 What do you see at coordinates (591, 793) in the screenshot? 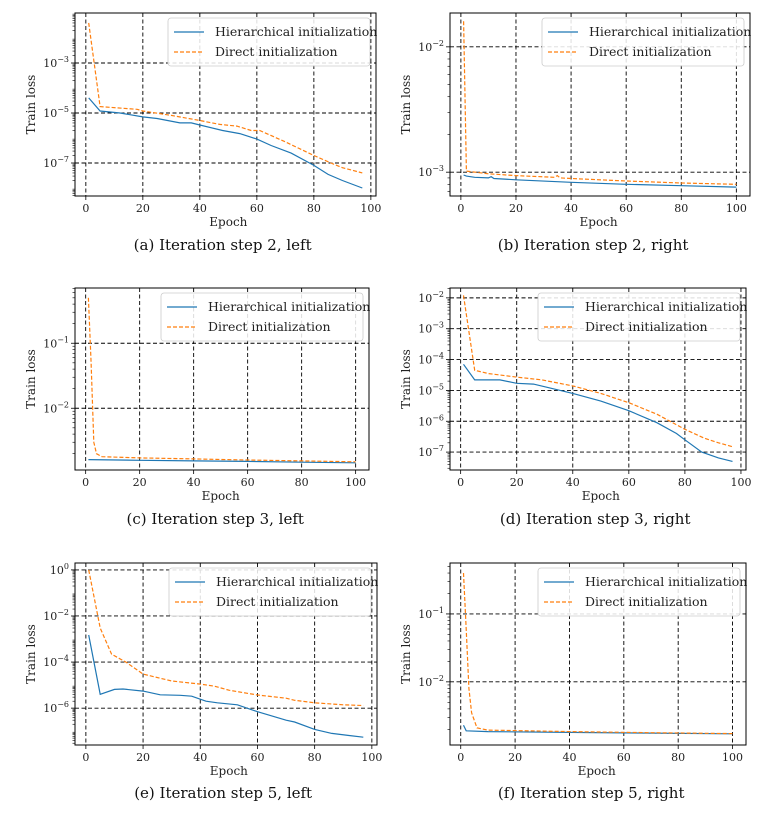
I see `subplot-caption: (f) Iteration step 5, right` at bounding box center [591, 793].